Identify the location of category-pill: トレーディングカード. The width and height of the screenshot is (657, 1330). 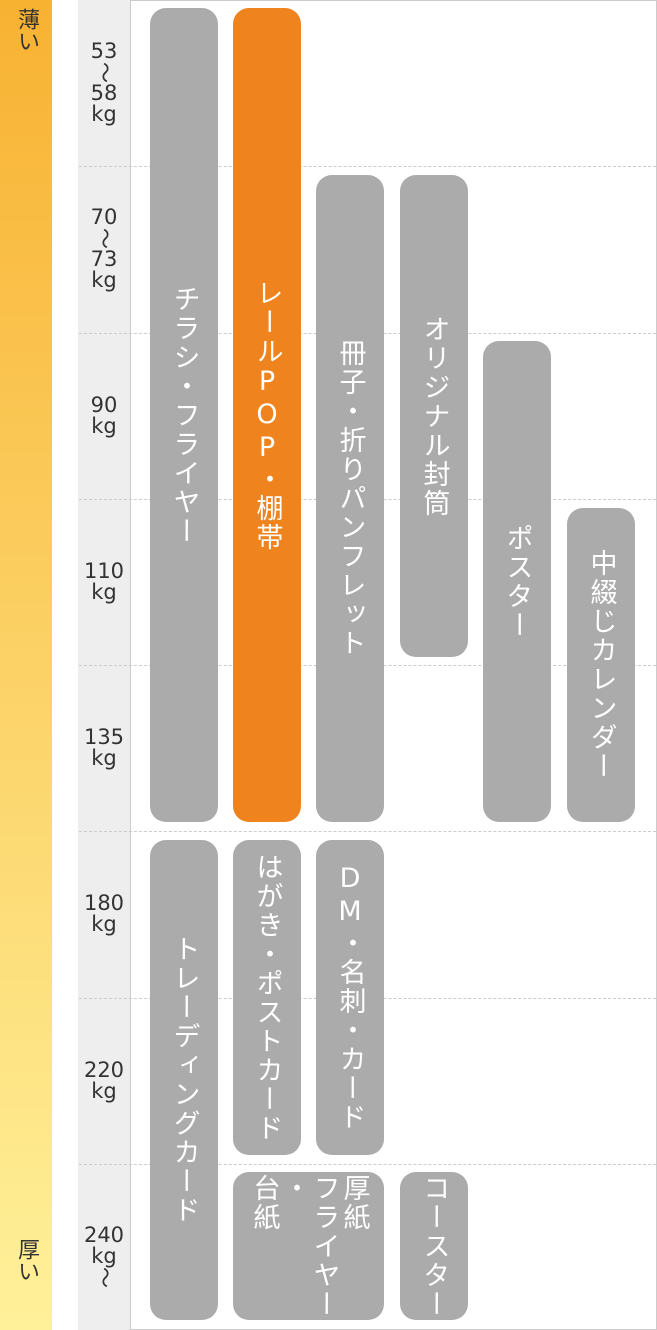
(184, 1080).